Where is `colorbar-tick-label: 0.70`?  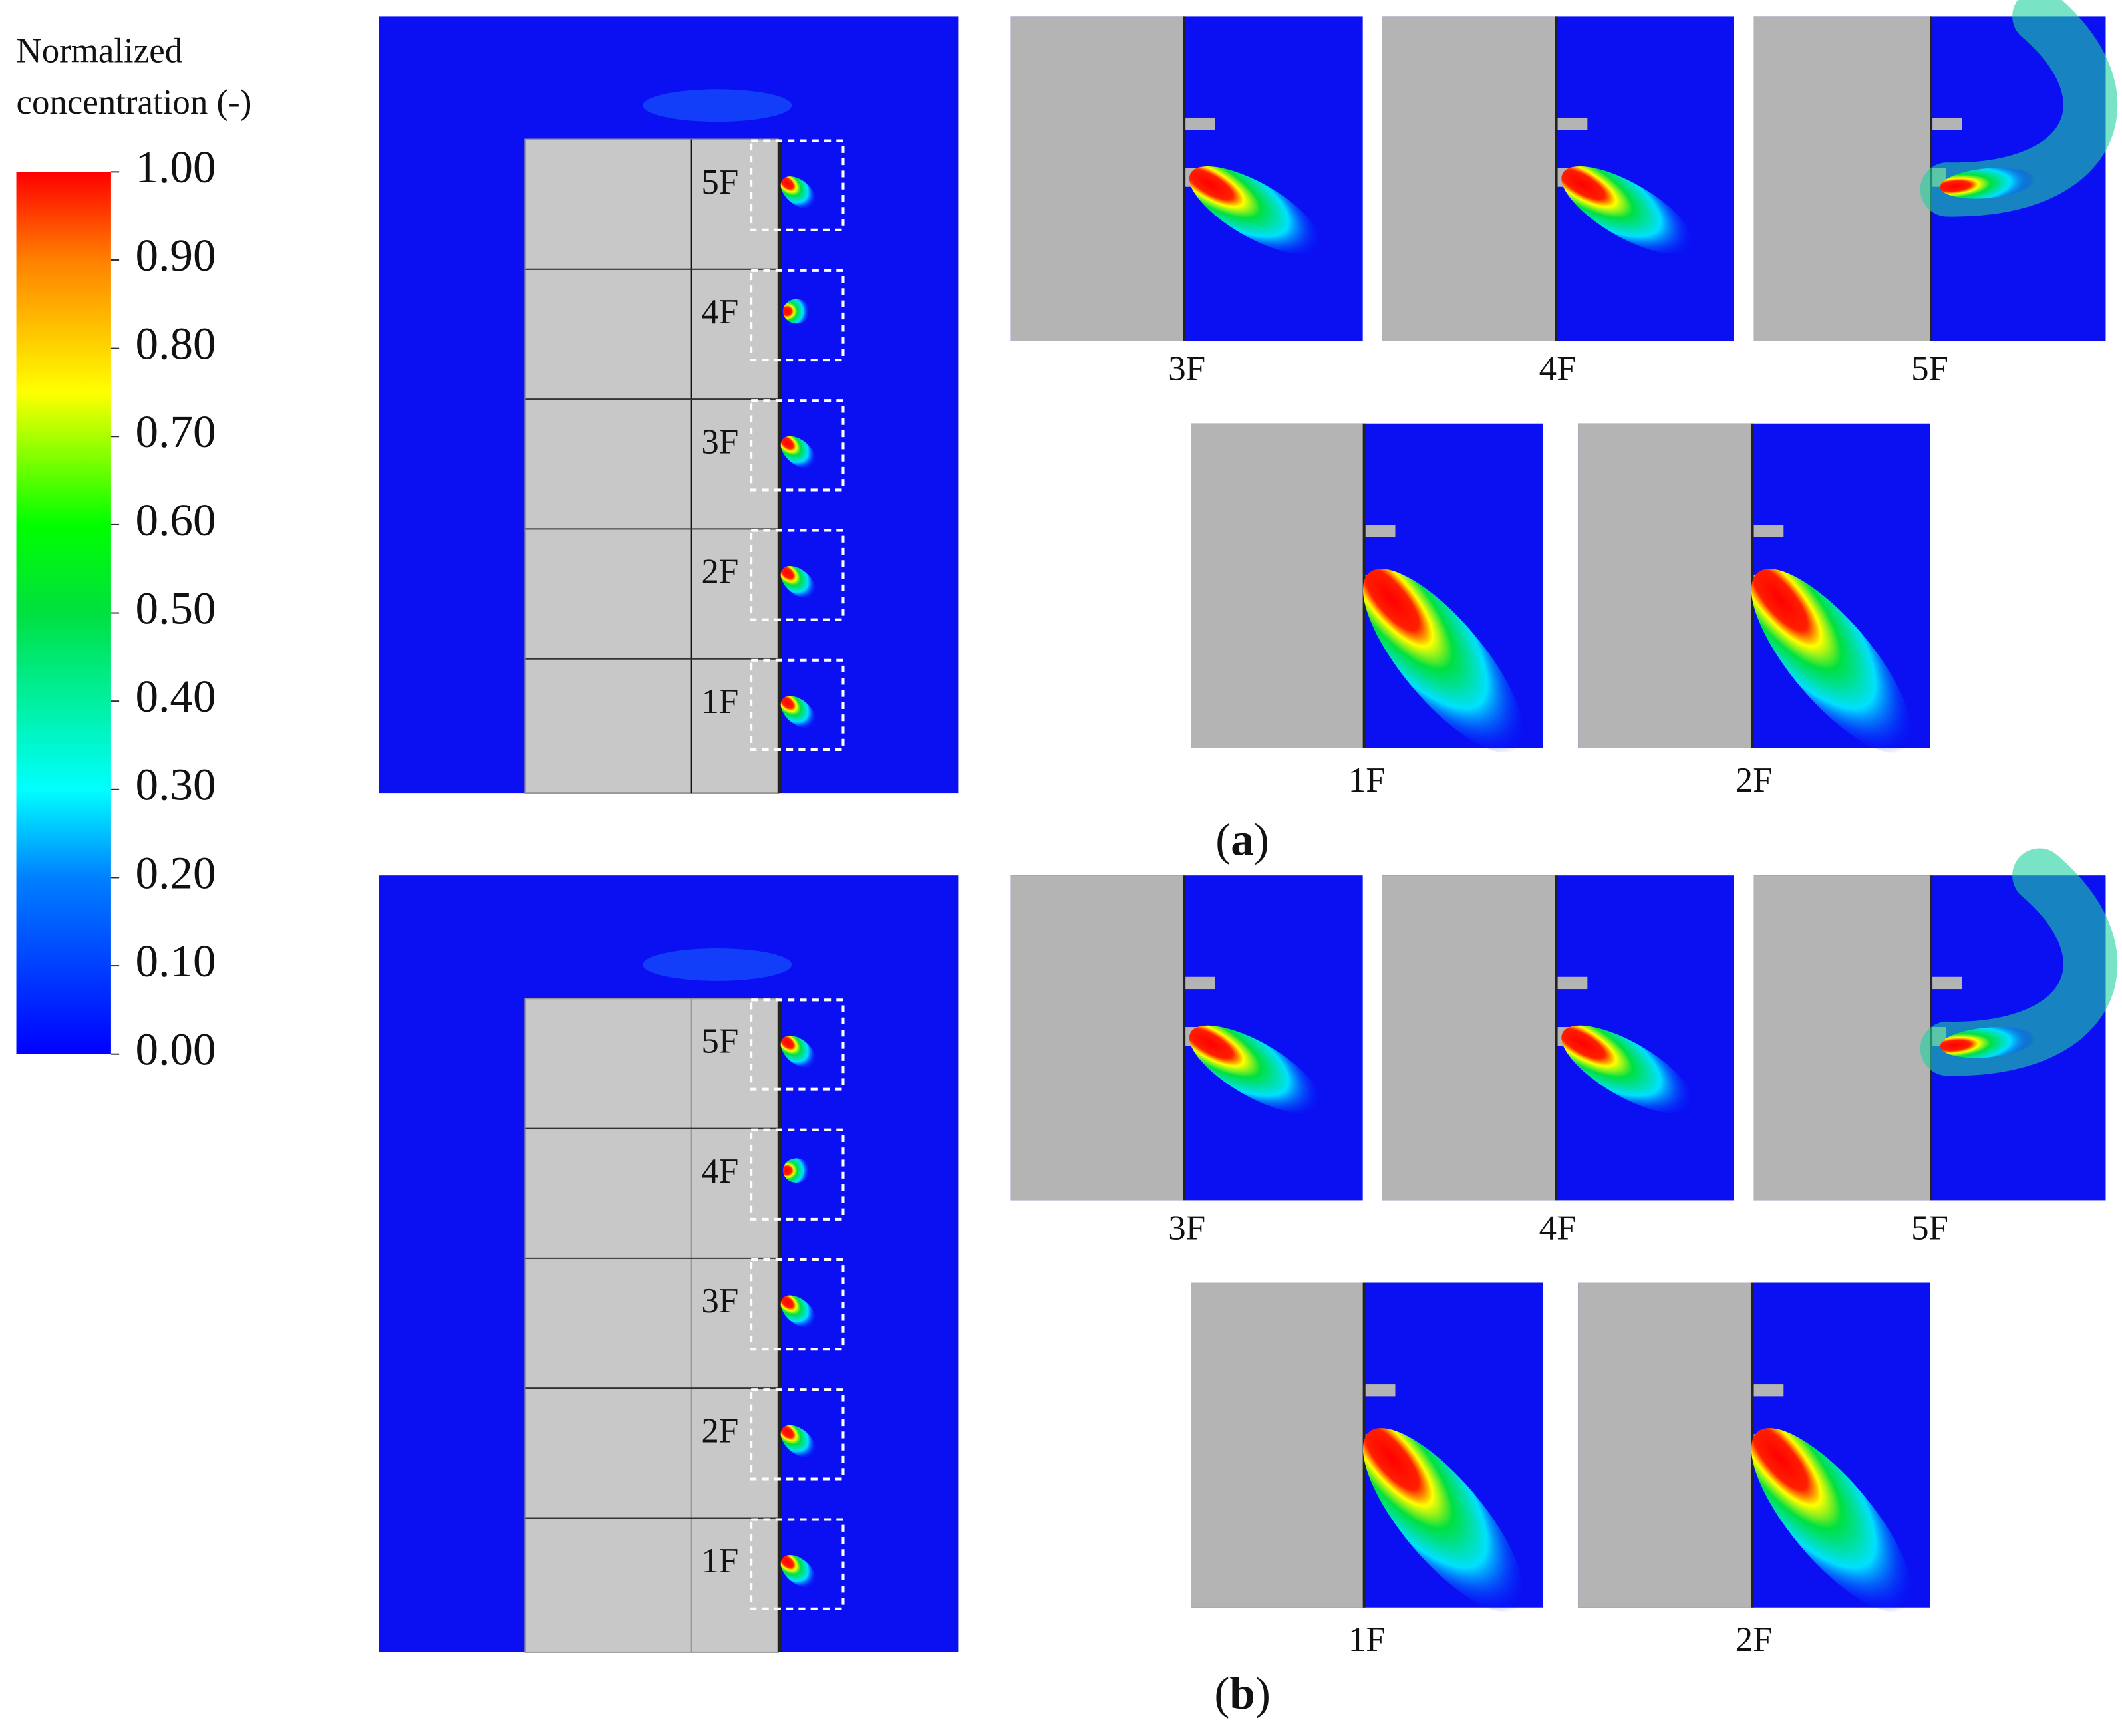
colorbar-tick-label: 0.70 is located at coordinates (176, 431).